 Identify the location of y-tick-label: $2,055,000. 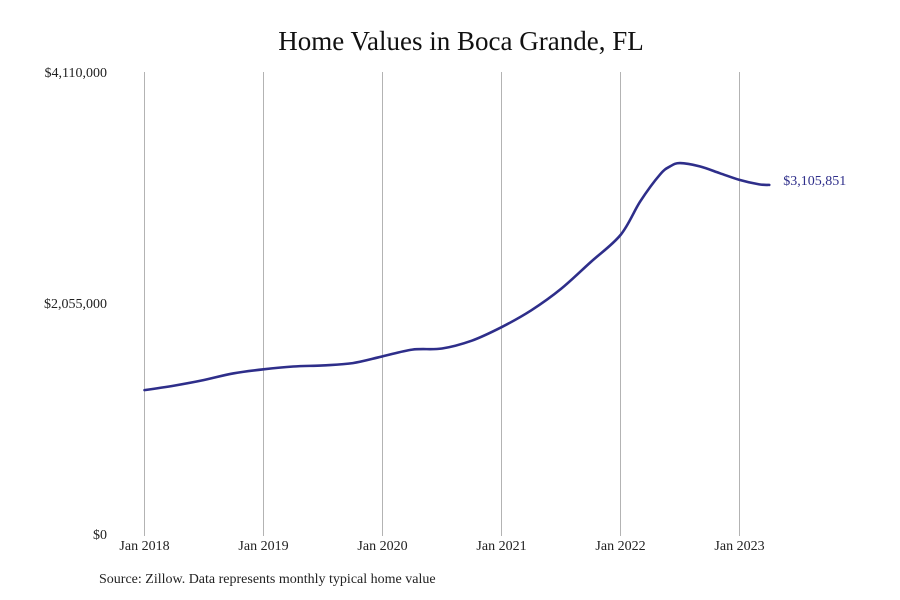
(75, 304).